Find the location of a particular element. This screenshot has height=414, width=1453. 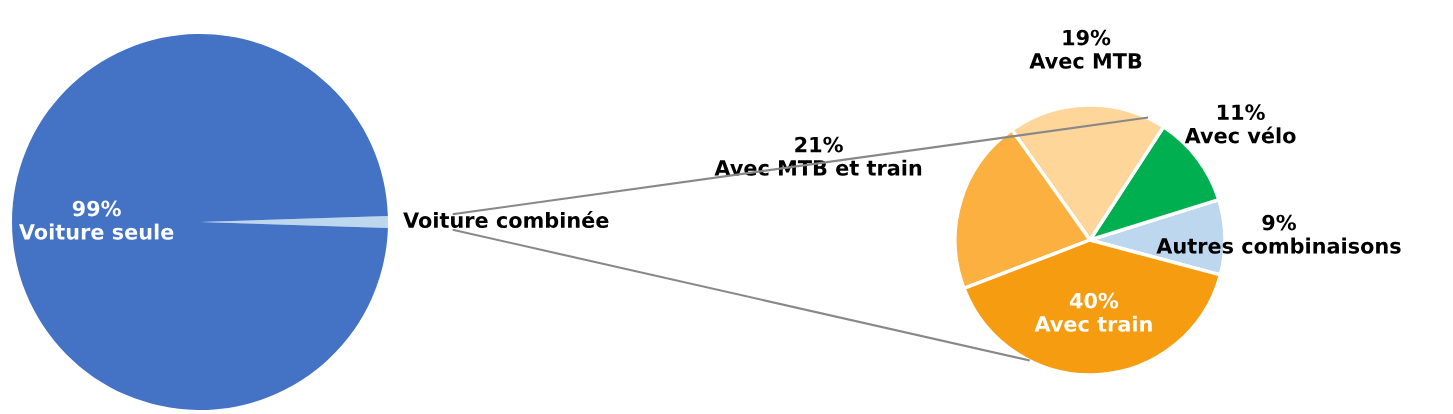

slice-label: Voiture combinée is located at coordinates (506, 220).